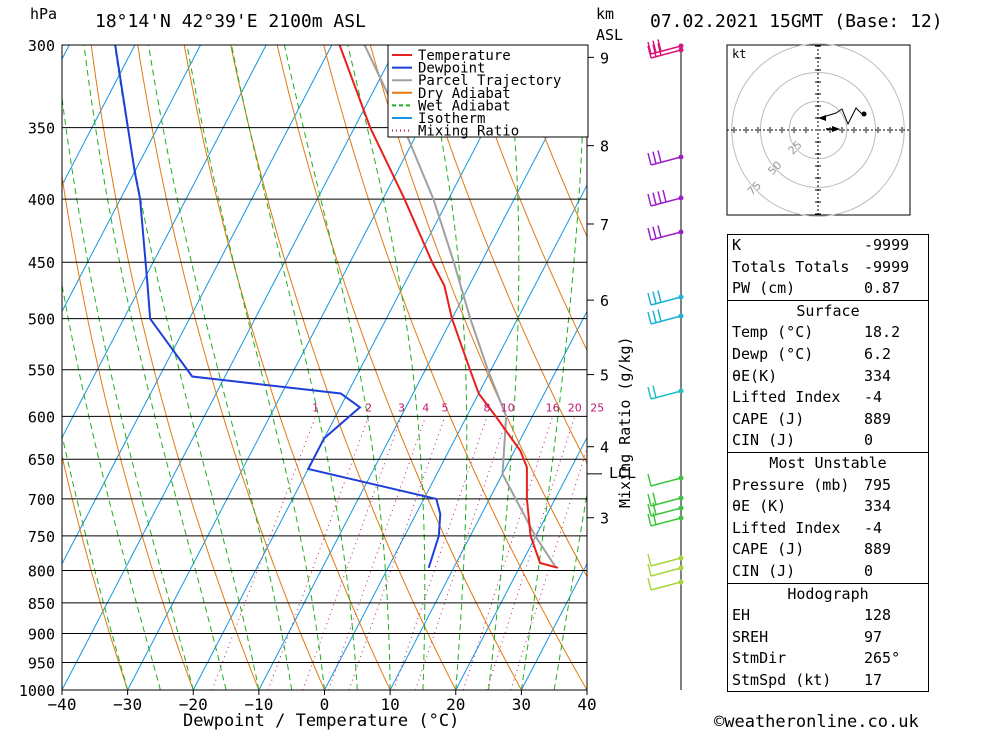 The height and width of the screenshot is (733, 1000). I want to click on most-unstable-row: θE (K) 334, so click(812, 506).